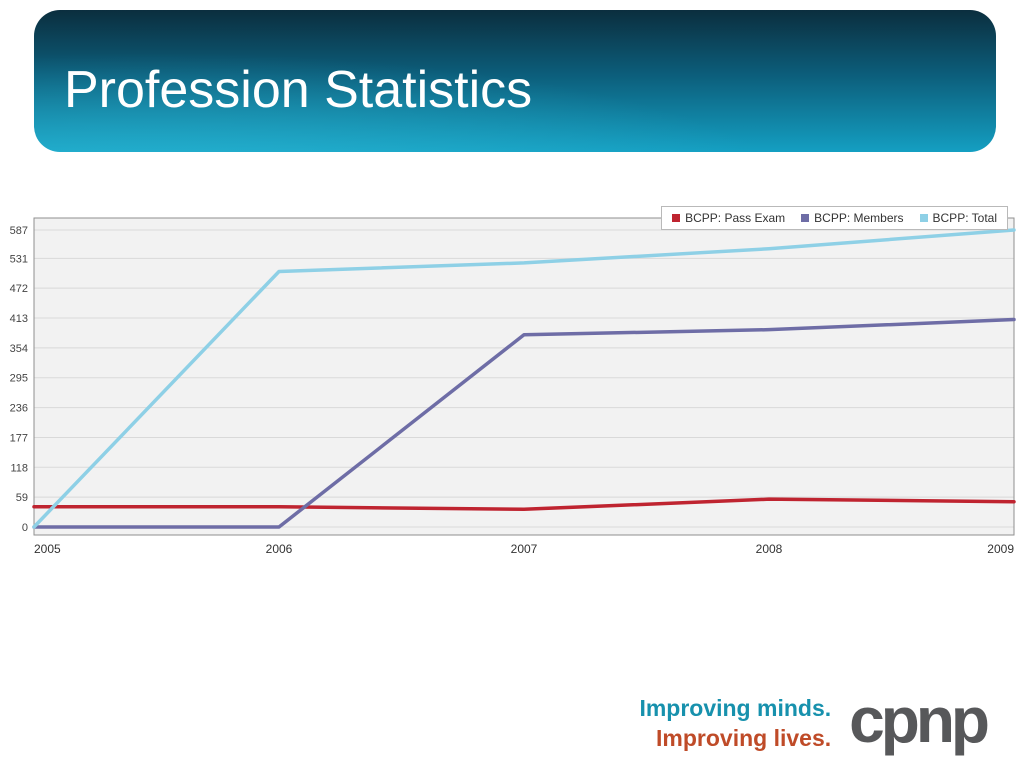 The width and height of the screenshot is (1024, 768). I want to click on footer: Improving minds. Improving lives. cpnp, so click(814, 720).